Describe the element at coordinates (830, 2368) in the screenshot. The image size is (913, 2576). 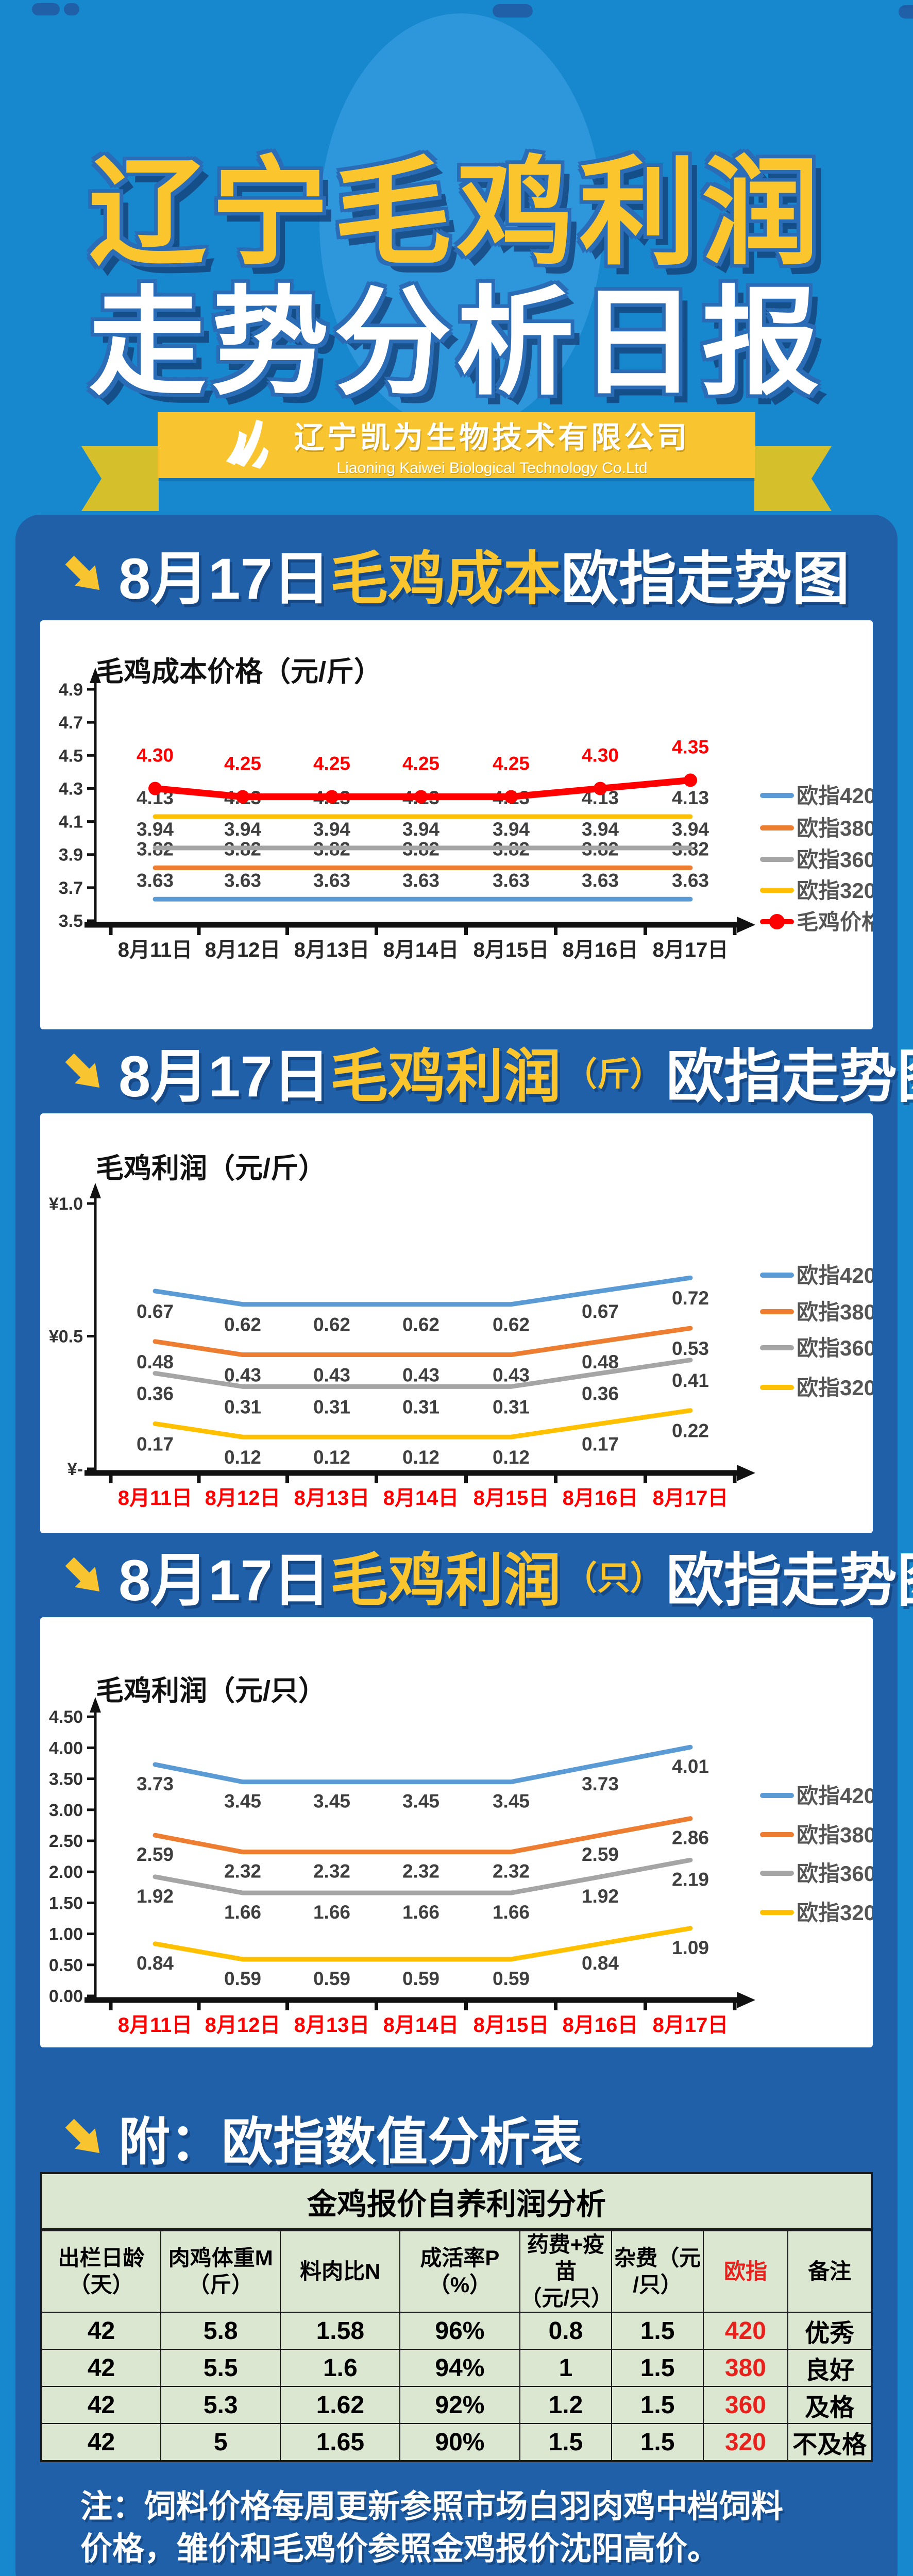
I see `table-cell: 良好` at that location.